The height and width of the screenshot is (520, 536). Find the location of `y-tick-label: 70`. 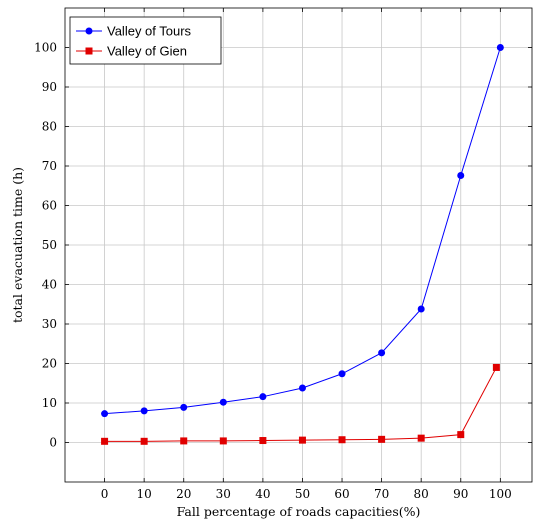

y-tick-label: 70 is located at coordinates (49, 166).